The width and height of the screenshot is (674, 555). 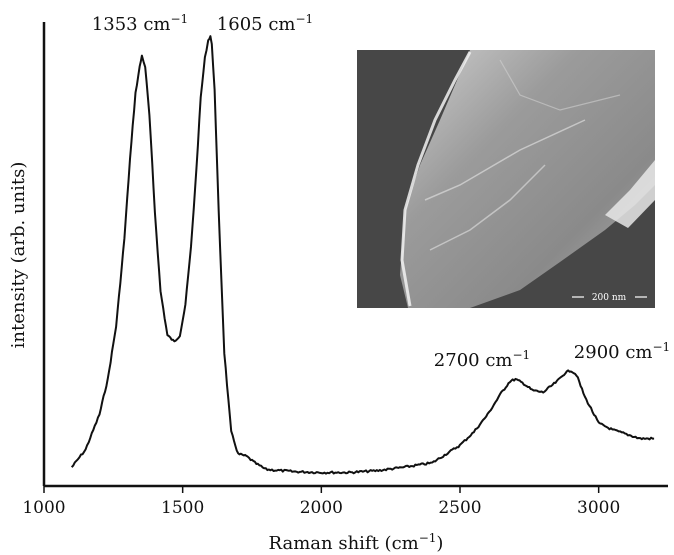 I want to click on x-ticks: 1000 1500 2000 2500 3000, so click(x=321, y=502).